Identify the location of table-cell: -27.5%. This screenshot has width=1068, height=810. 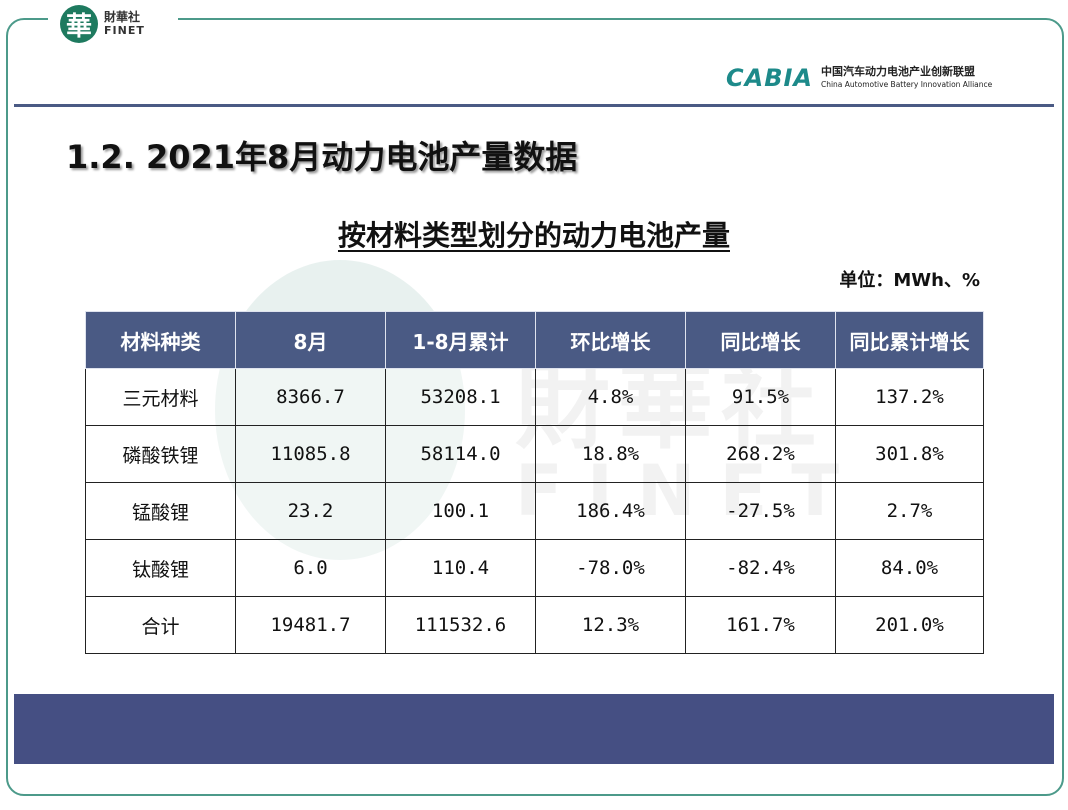
(760, 511).